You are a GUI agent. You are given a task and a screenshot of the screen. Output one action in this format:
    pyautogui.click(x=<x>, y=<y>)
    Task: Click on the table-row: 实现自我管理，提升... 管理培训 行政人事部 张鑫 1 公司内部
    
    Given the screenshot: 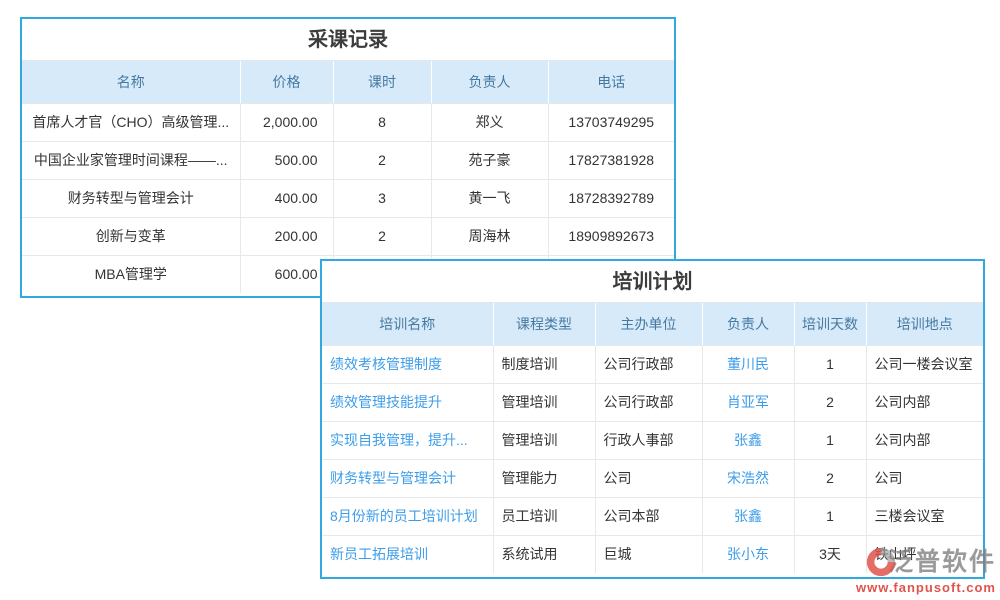 What is the action you would take?
    pyautogui.click(x=652, y=440)
    